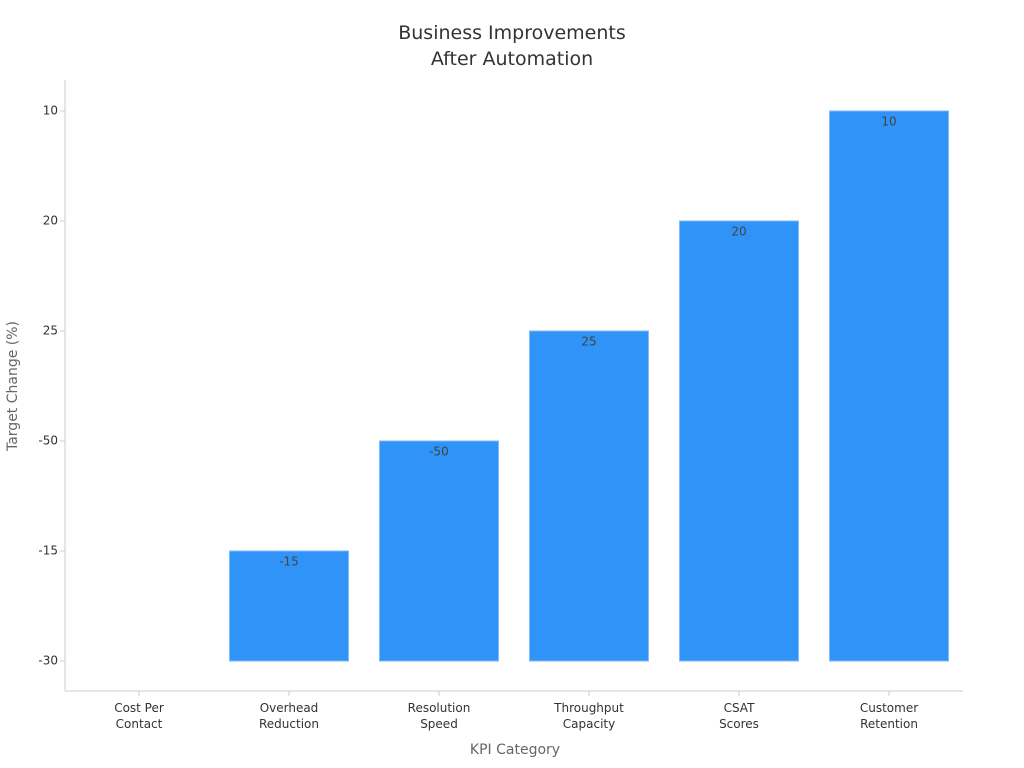 Image resolution: width=1024 pixels, height=768 pixels. What do you see at coordinates (738, 232) in the screenshot?
I see `value-label: 20` at bounding box center [738, 232].